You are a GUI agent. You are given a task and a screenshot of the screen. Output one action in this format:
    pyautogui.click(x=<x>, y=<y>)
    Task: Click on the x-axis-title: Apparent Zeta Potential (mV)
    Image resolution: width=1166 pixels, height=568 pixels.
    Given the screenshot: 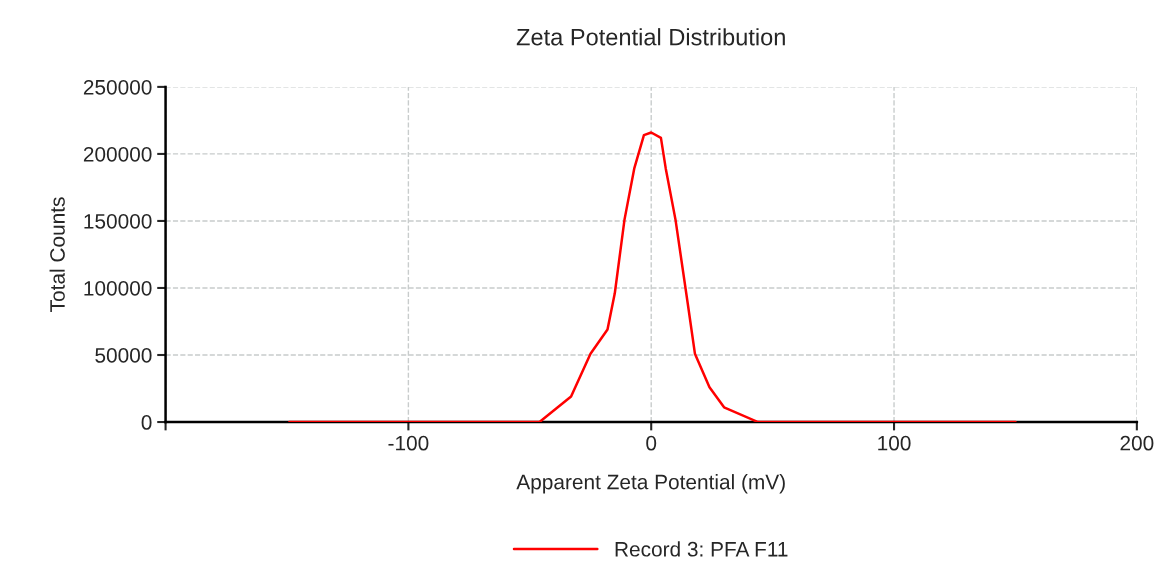 What is the action you would take?
    pyautogui.click(x=650, y=484)
    